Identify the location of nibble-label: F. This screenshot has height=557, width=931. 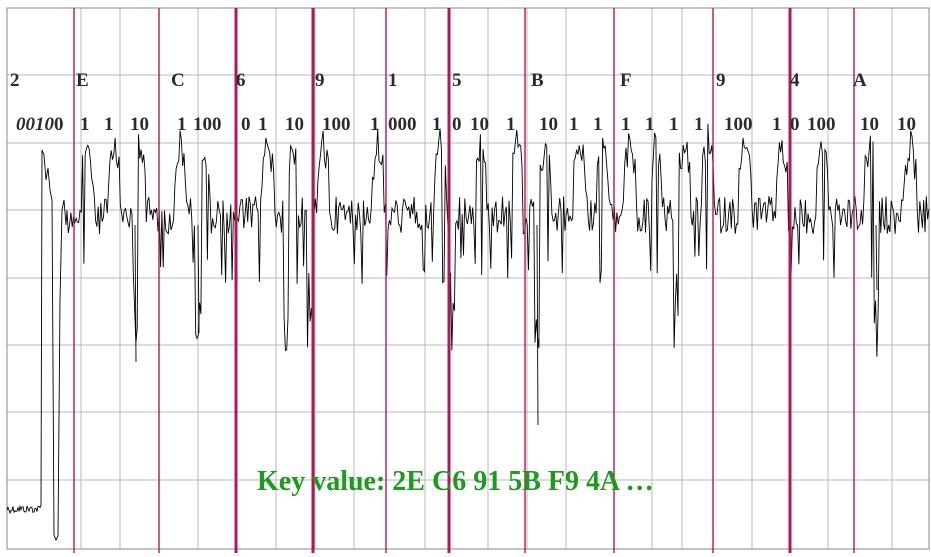
(626, 80).